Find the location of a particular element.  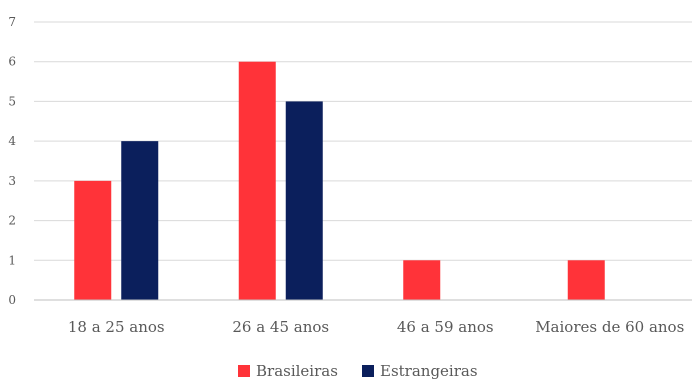

legend-label-brasileiras: Brasileiras is located at coordinates (297, 371).